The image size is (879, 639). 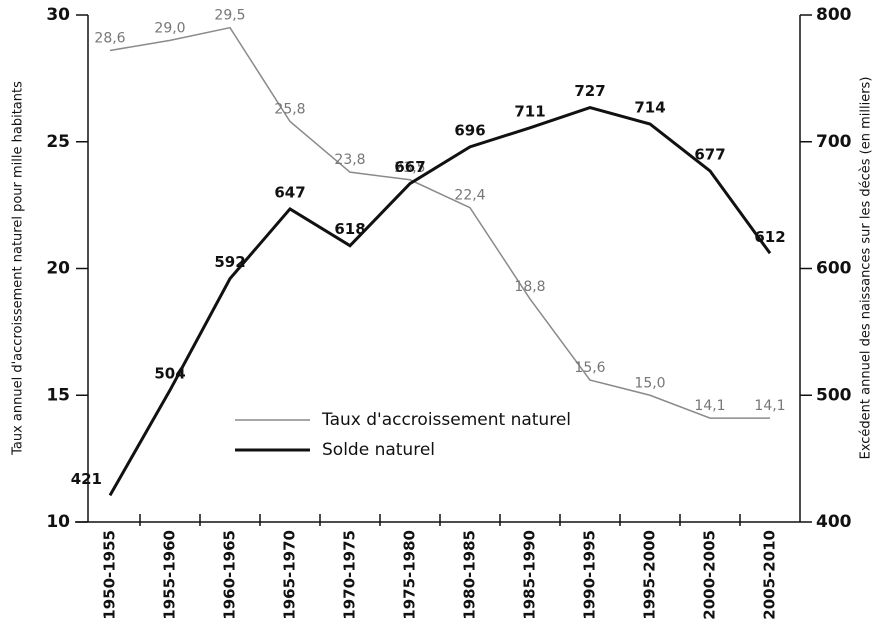 What do you see at coordinates (650, 575) in the screenshot?
I see `x-tick-label: 1995-2000` at bounding box center [650, 575].